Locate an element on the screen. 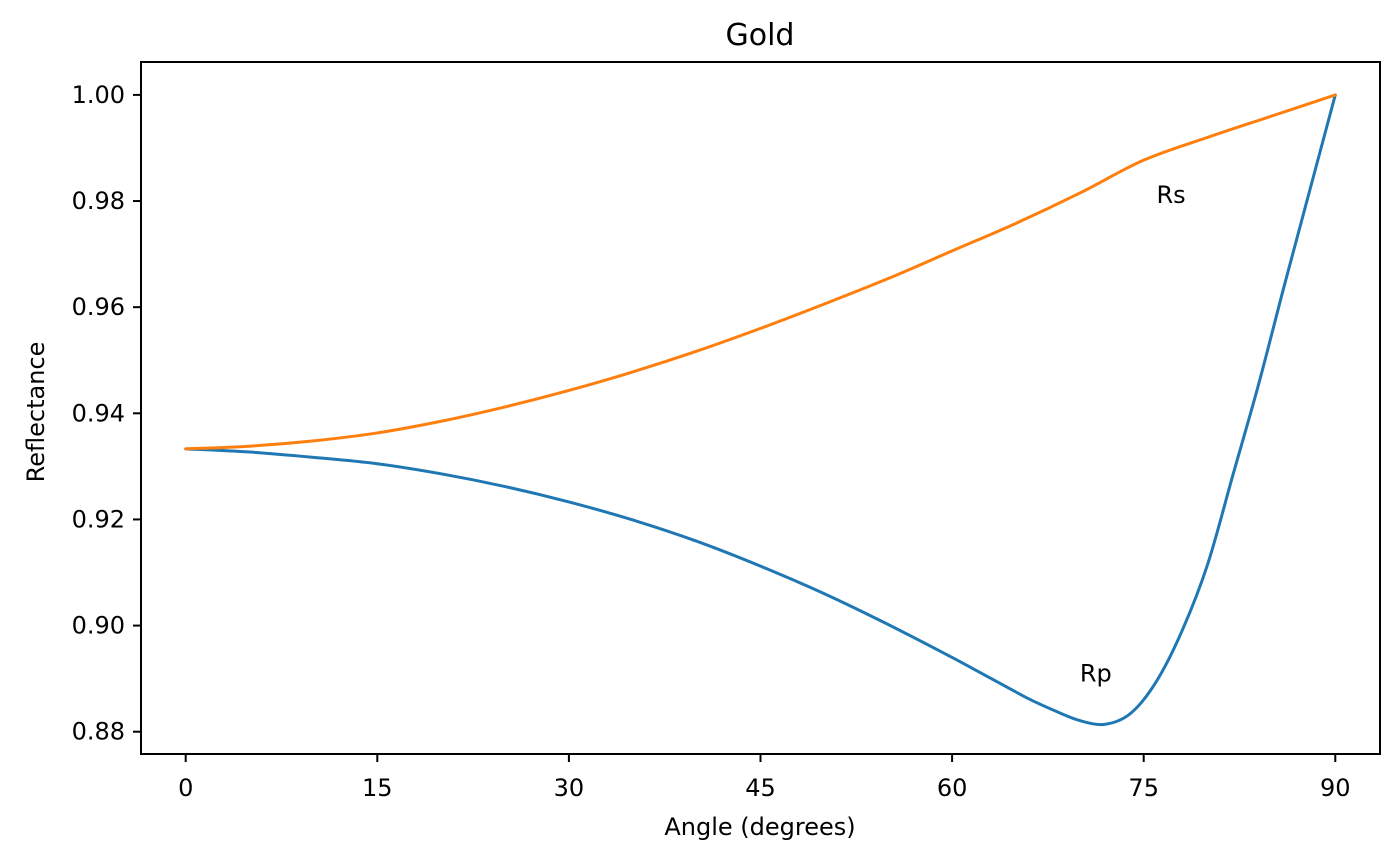  x-axis-label: Angle (degrees) is located at coordinates (759, 827).